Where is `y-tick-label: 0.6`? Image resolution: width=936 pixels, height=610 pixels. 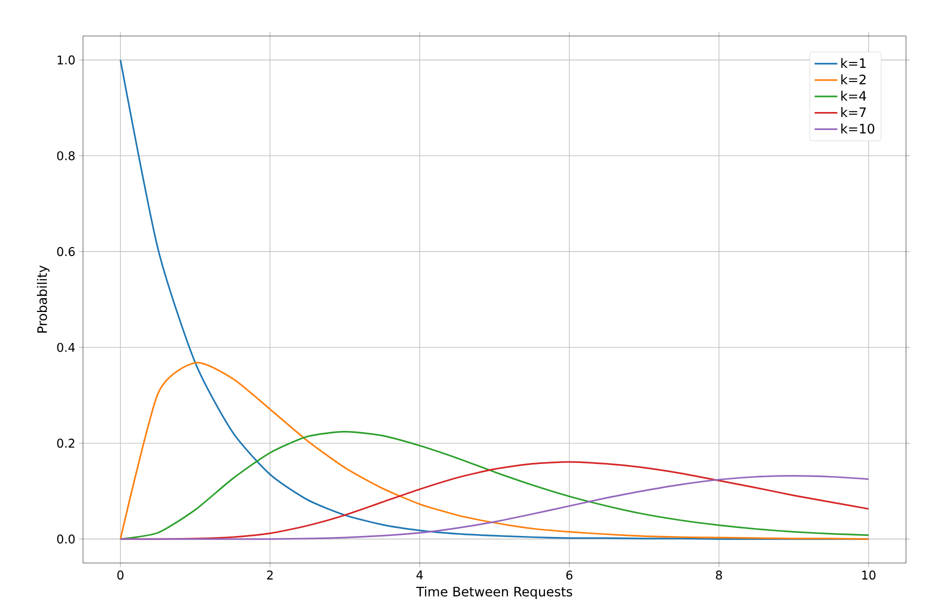
y-tick-label: 0.6 is located at coordinates (66, 251).